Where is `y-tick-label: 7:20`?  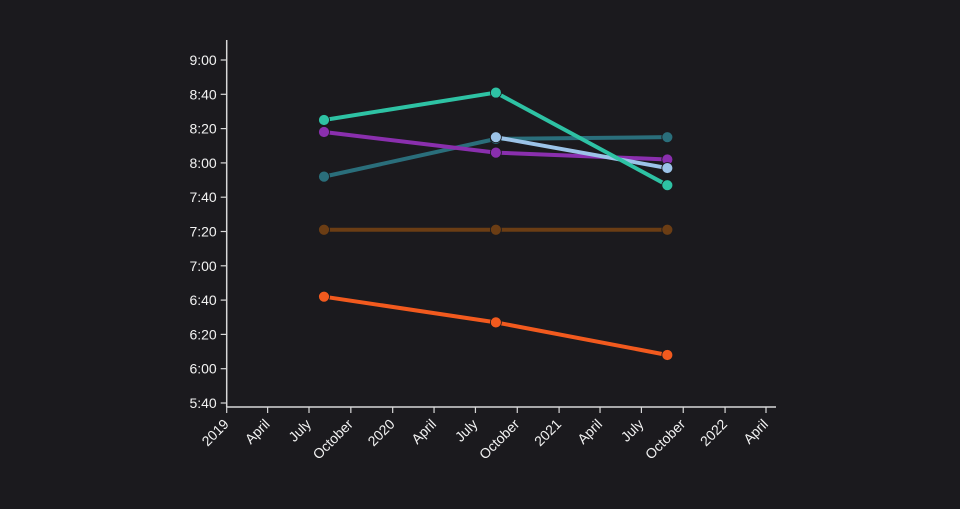
y-tick-label: 7:20 is located at coordinates (202, 232).